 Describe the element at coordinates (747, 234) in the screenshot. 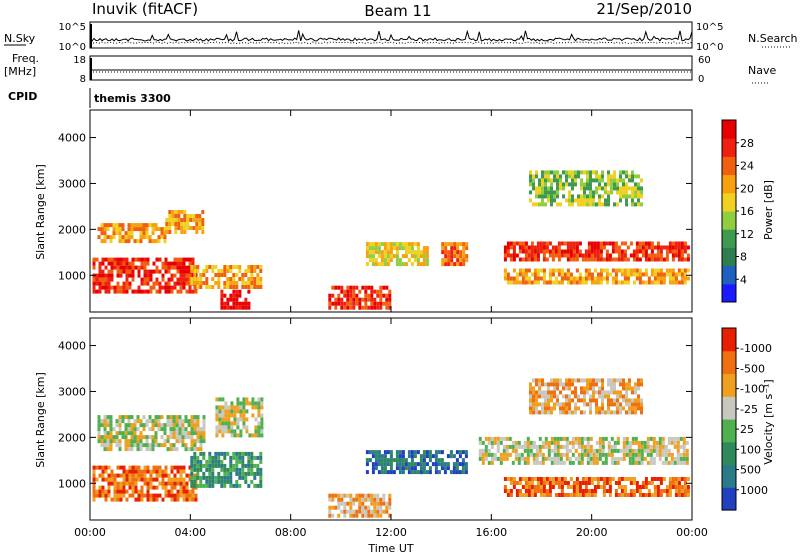

I see `colorbar-tick-label: 12` at that location.